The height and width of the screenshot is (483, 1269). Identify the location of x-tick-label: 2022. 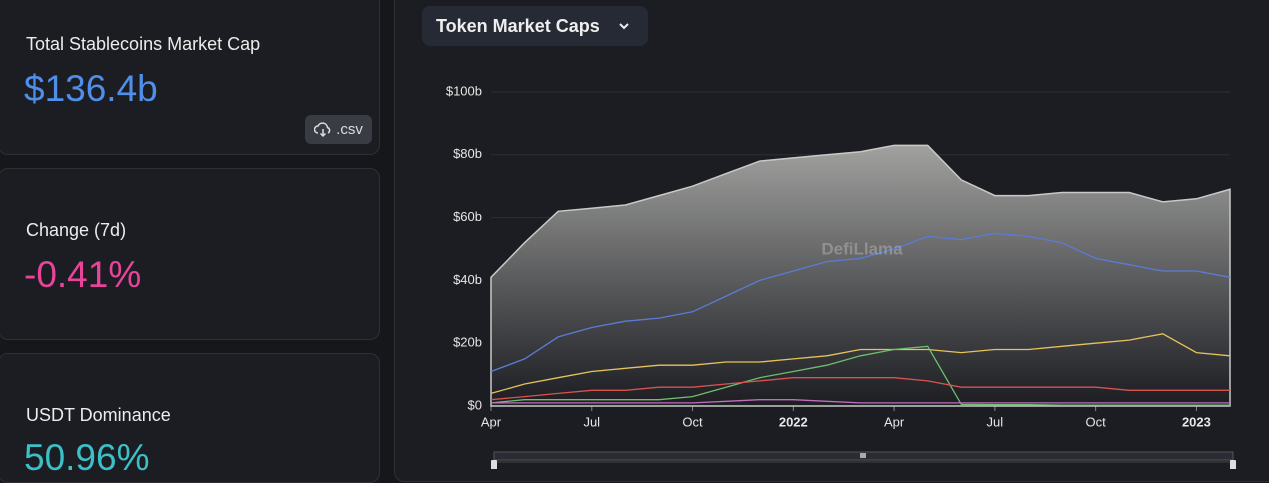
(793, 421).